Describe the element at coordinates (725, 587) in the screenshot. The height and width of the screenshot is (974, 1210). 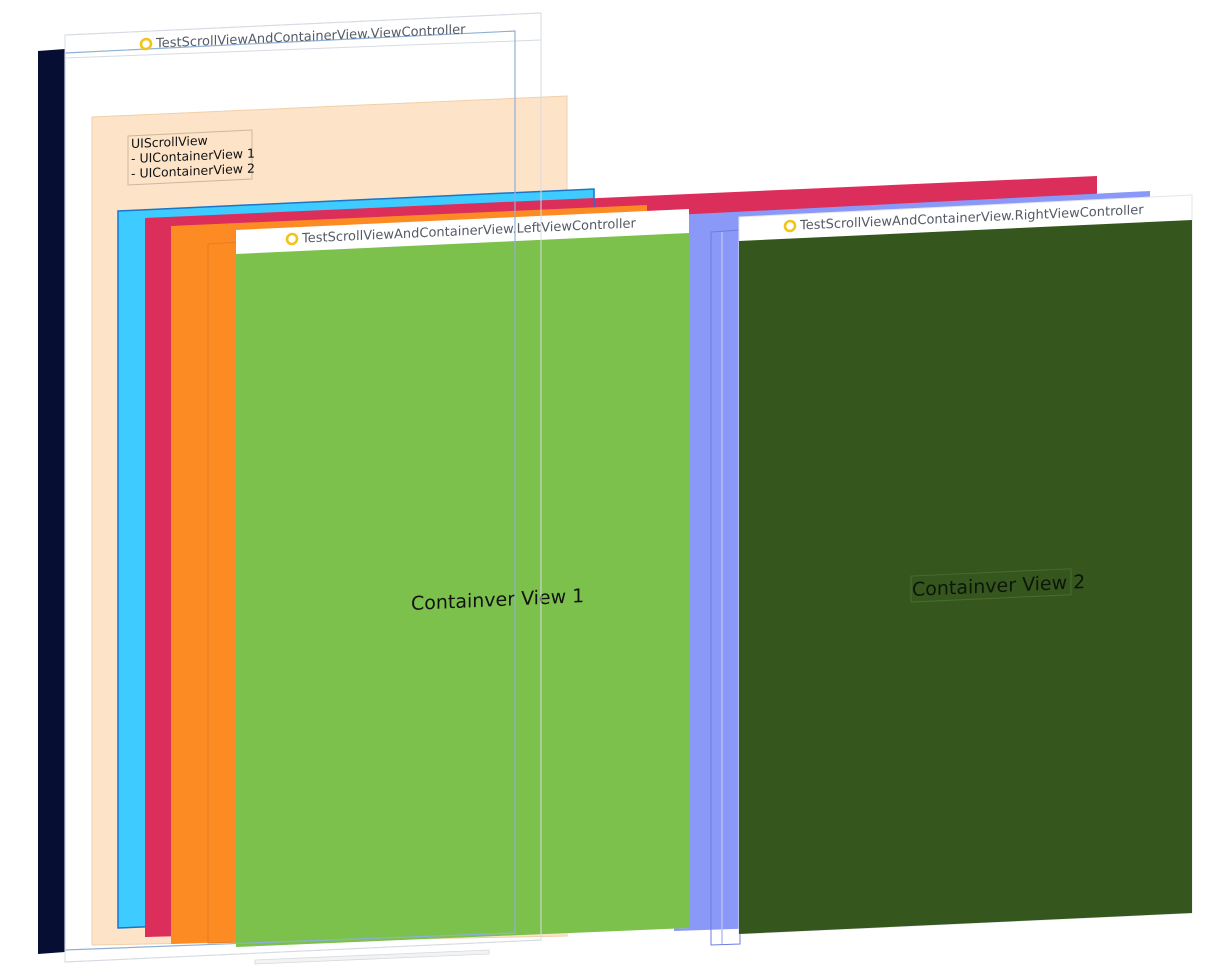
I see `container-view-2-outline` at that location.